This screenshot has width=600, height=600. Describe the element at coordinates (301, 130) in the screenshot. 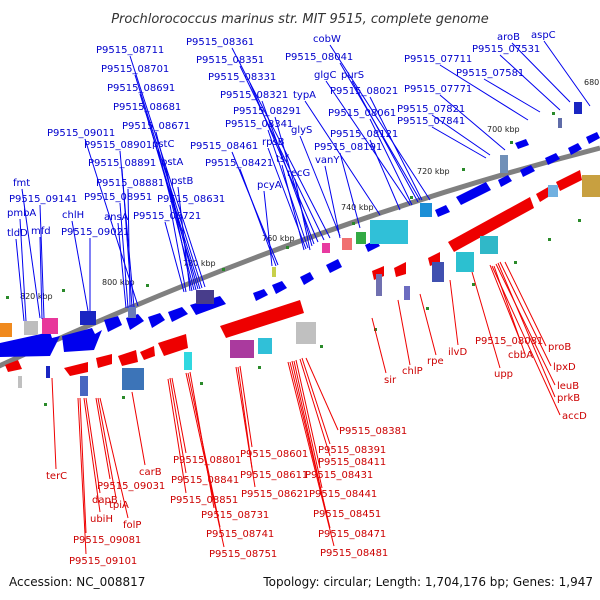

I see `gene-label: glyS` at that location.